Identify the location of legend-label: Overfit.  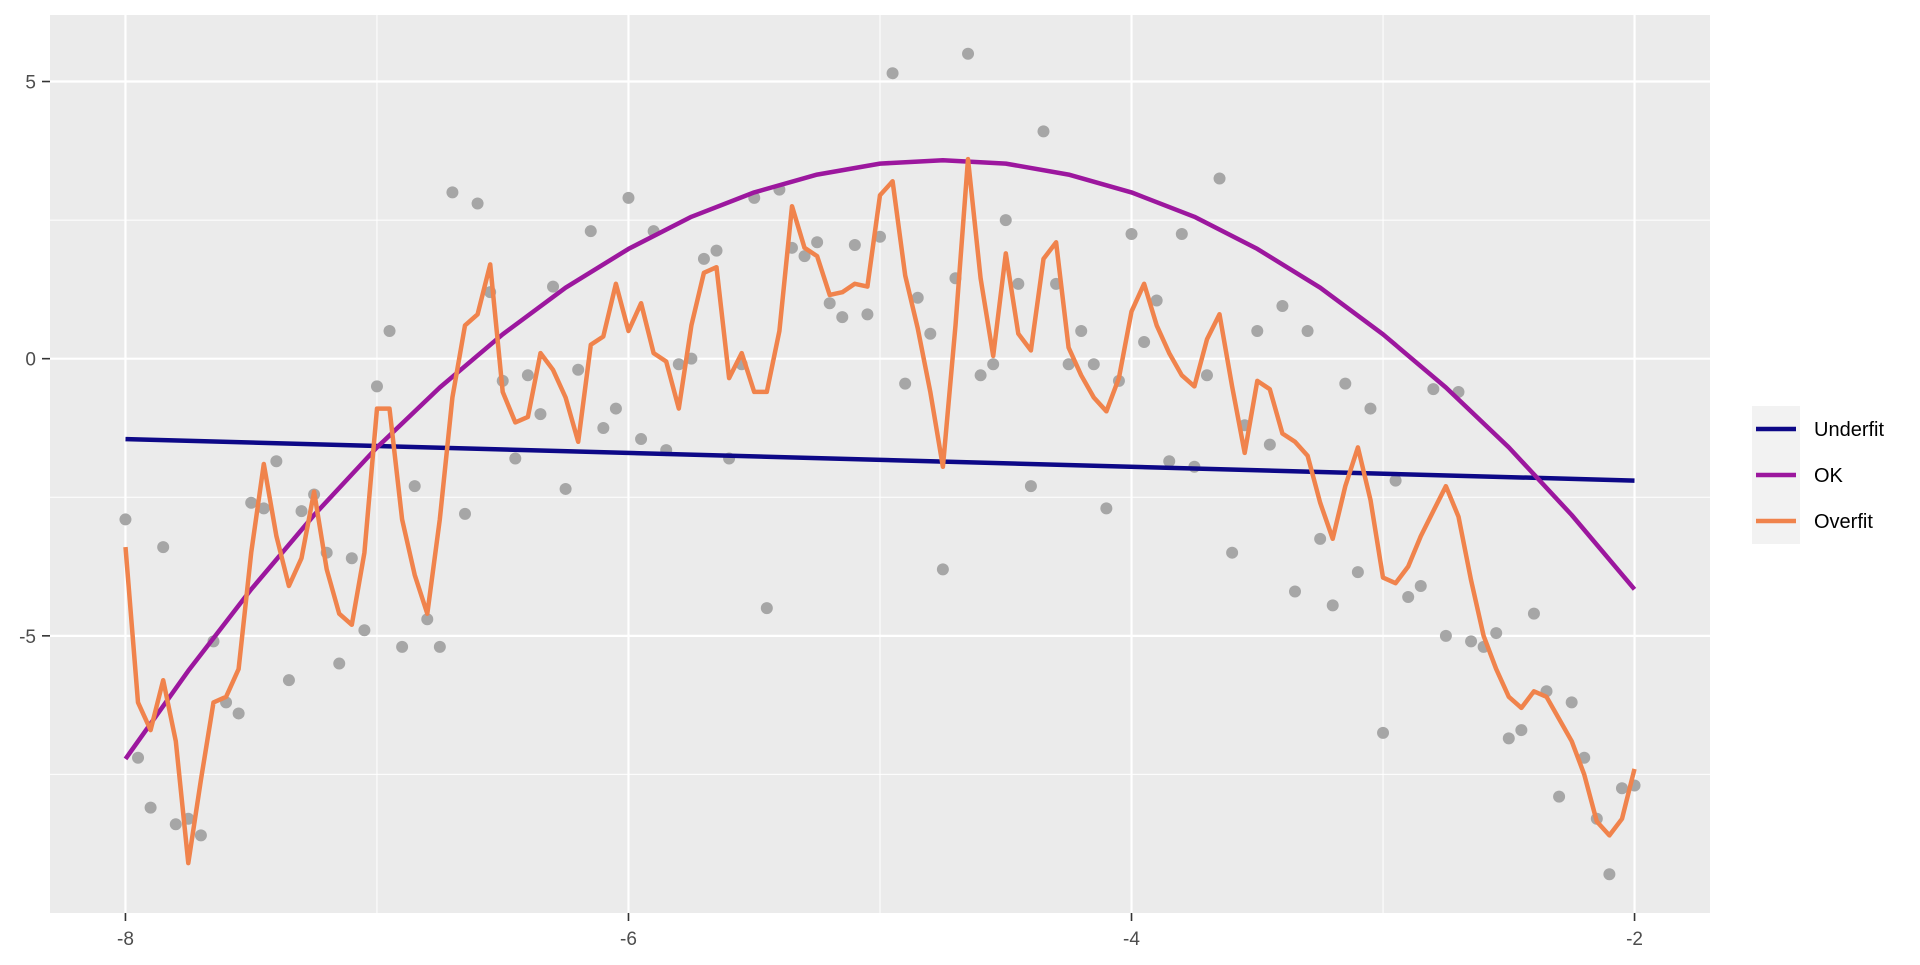
(1843, 522).